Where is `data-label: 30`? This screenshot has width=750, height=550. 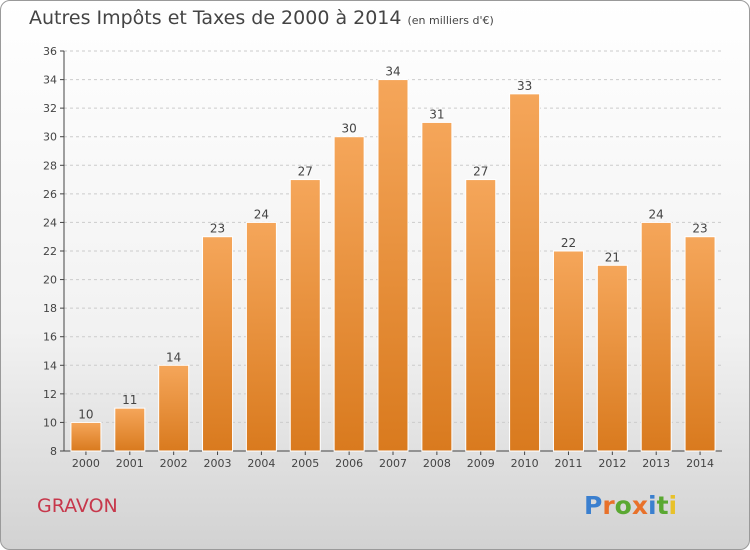
data-label: 30 is located at coordinates (348, 129).